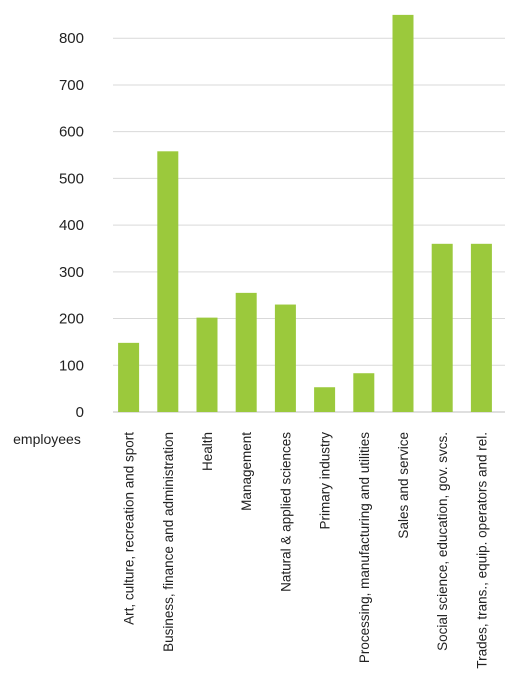 The height and width of the screenshot is (696, 505). What do you see at coordinates (71, 365) in the screenshot?
I see `y-tick-label: 100` at bounding box center [71, 365].